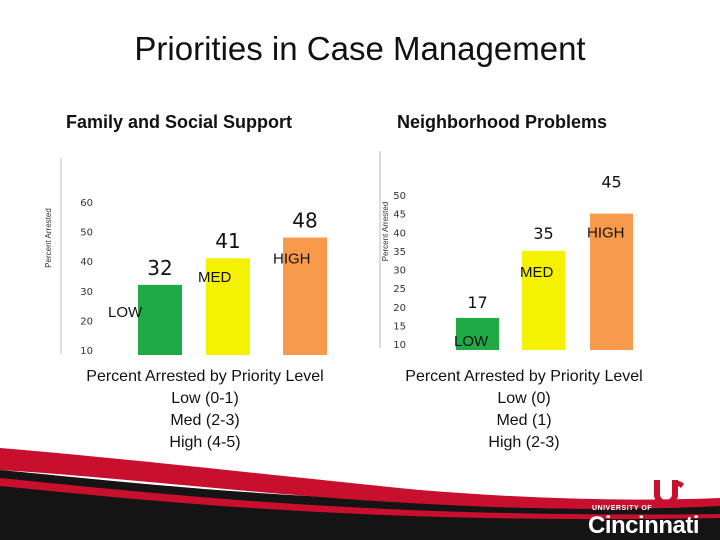 This screenshot has width=720, height=540. Describe the element at coordinates (477, 302) in the screenshot. I see `bar-value-label: 17` at that location.